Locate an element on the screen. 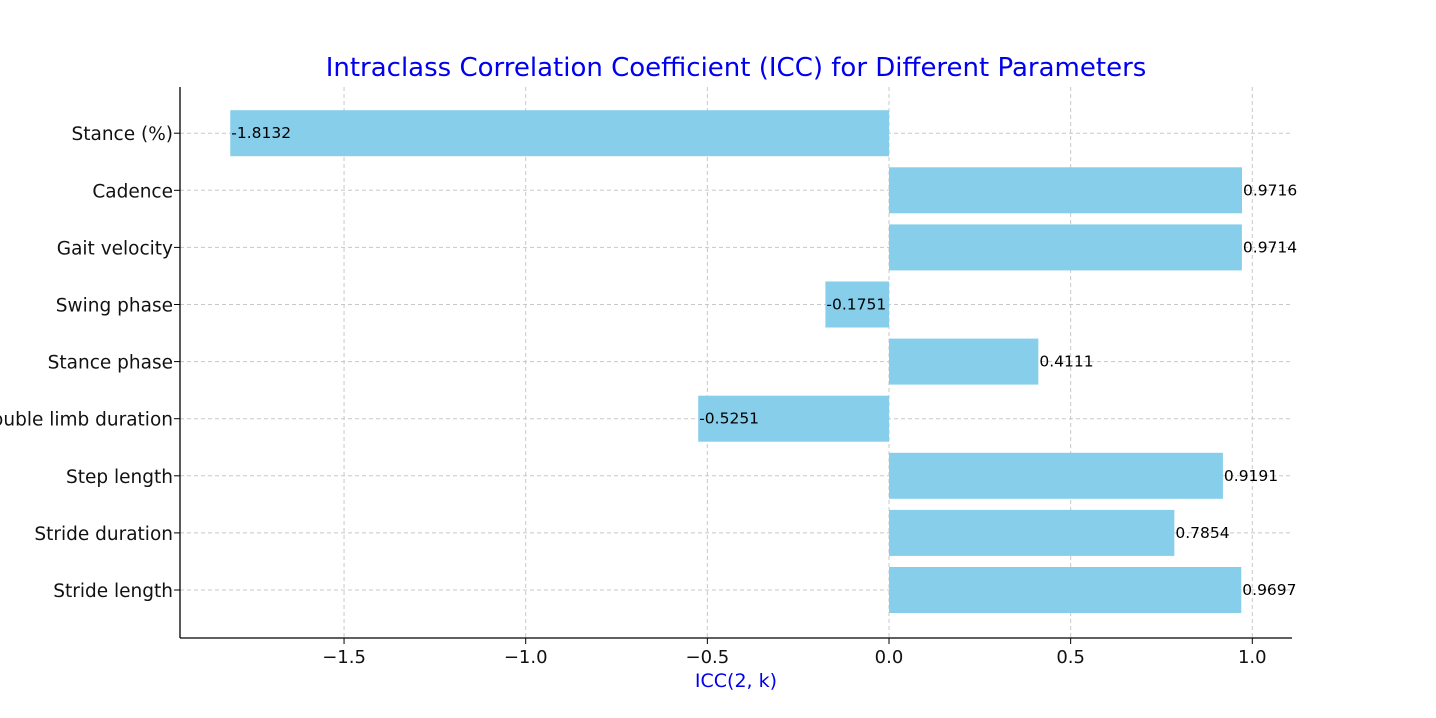 This screenshot has height=718, width=1436. x-tick-label: 1.0 is located at coordinates (1252, 657).